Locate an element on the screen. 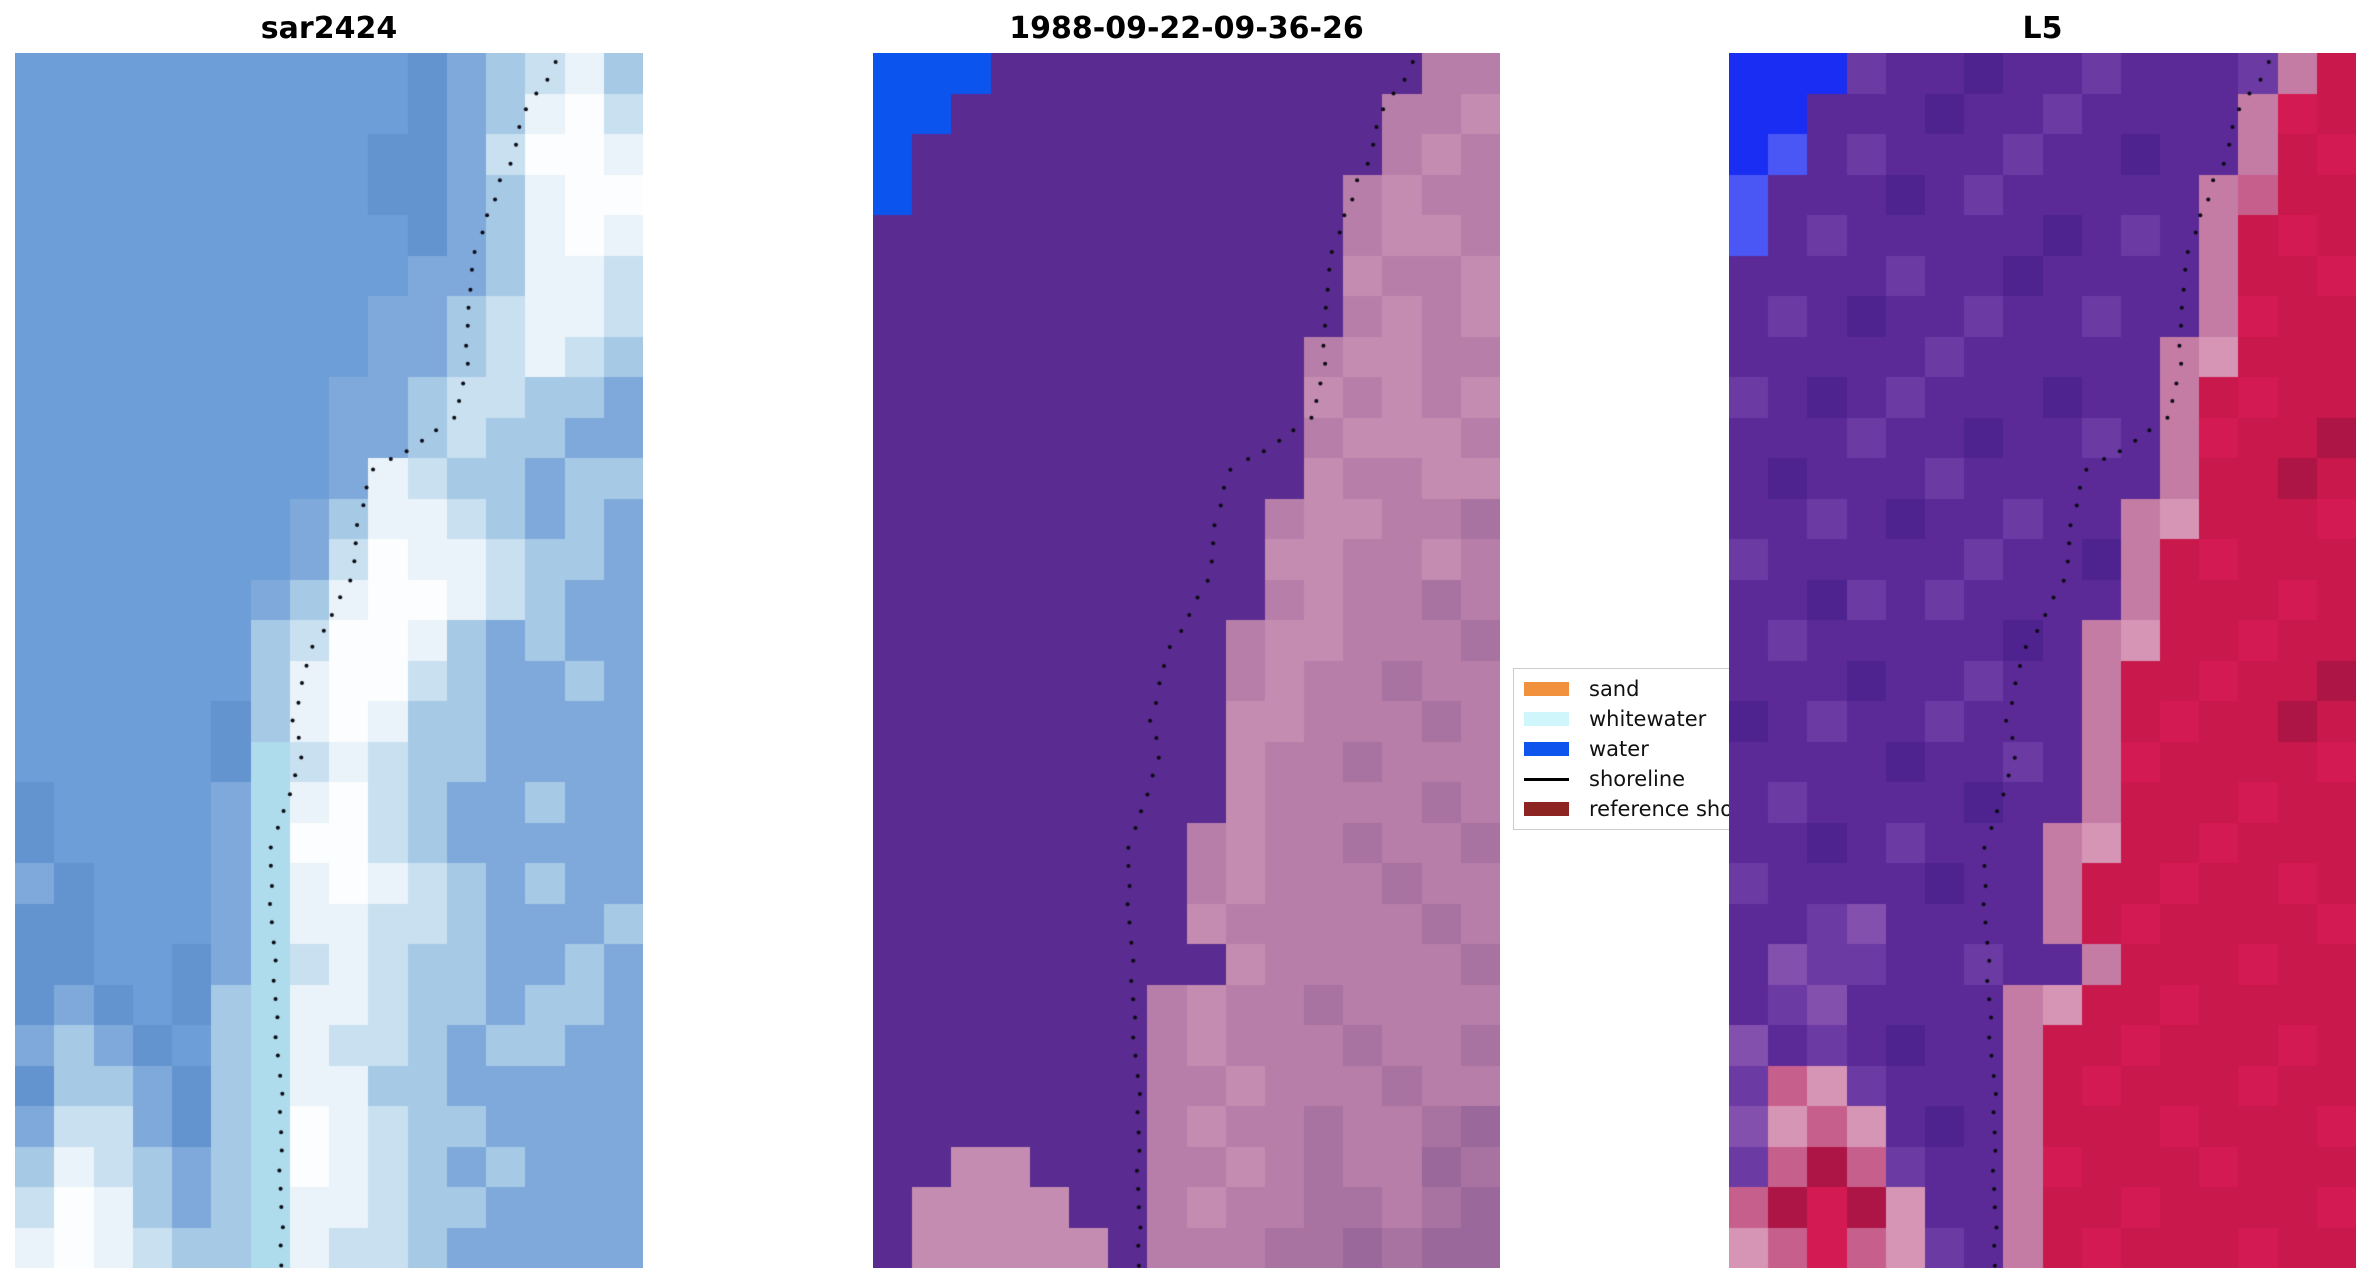 This screenshot has height=1283, width=2372. legend-item-shoreline: shoreline is located at coordinates (1658, 779).